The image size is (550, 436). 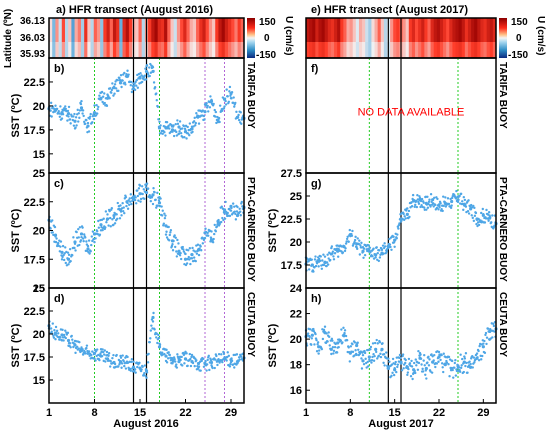 I want to click on panel-a-ytick: 35.93, so click(x=32, y=54).